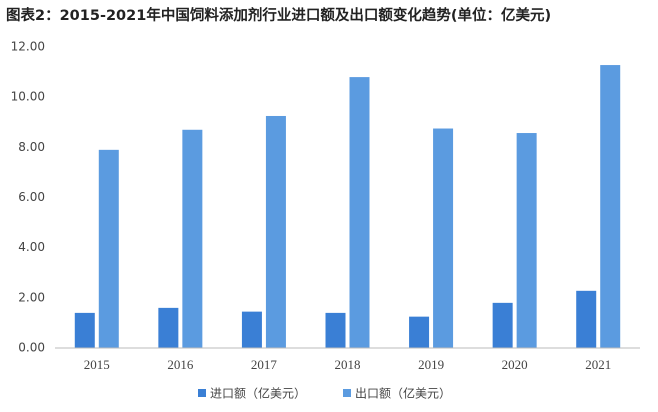  What do you see at coordinates (348, 364) in the screenshot?
I see `x-tick-label: 2018` at bounding box center [348, 364].